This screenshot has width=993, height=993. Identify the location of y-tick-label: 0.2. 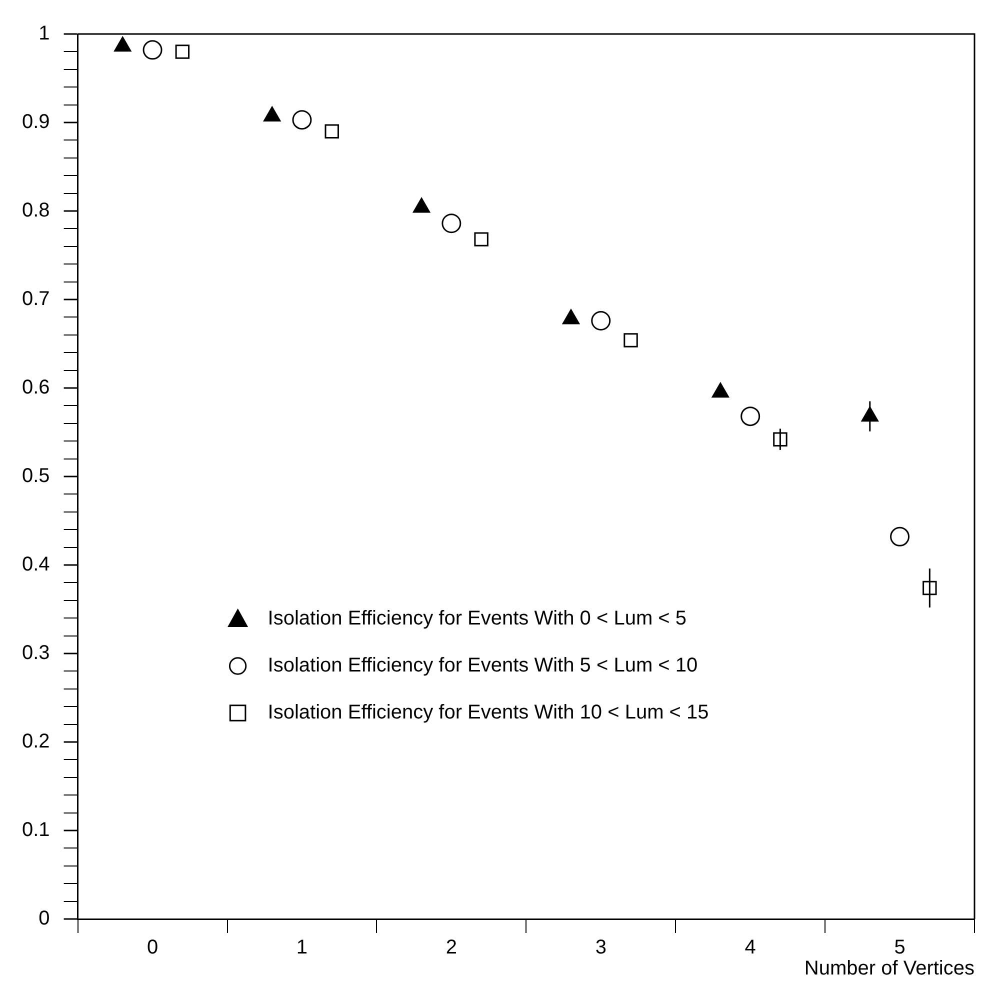
(36, 741).